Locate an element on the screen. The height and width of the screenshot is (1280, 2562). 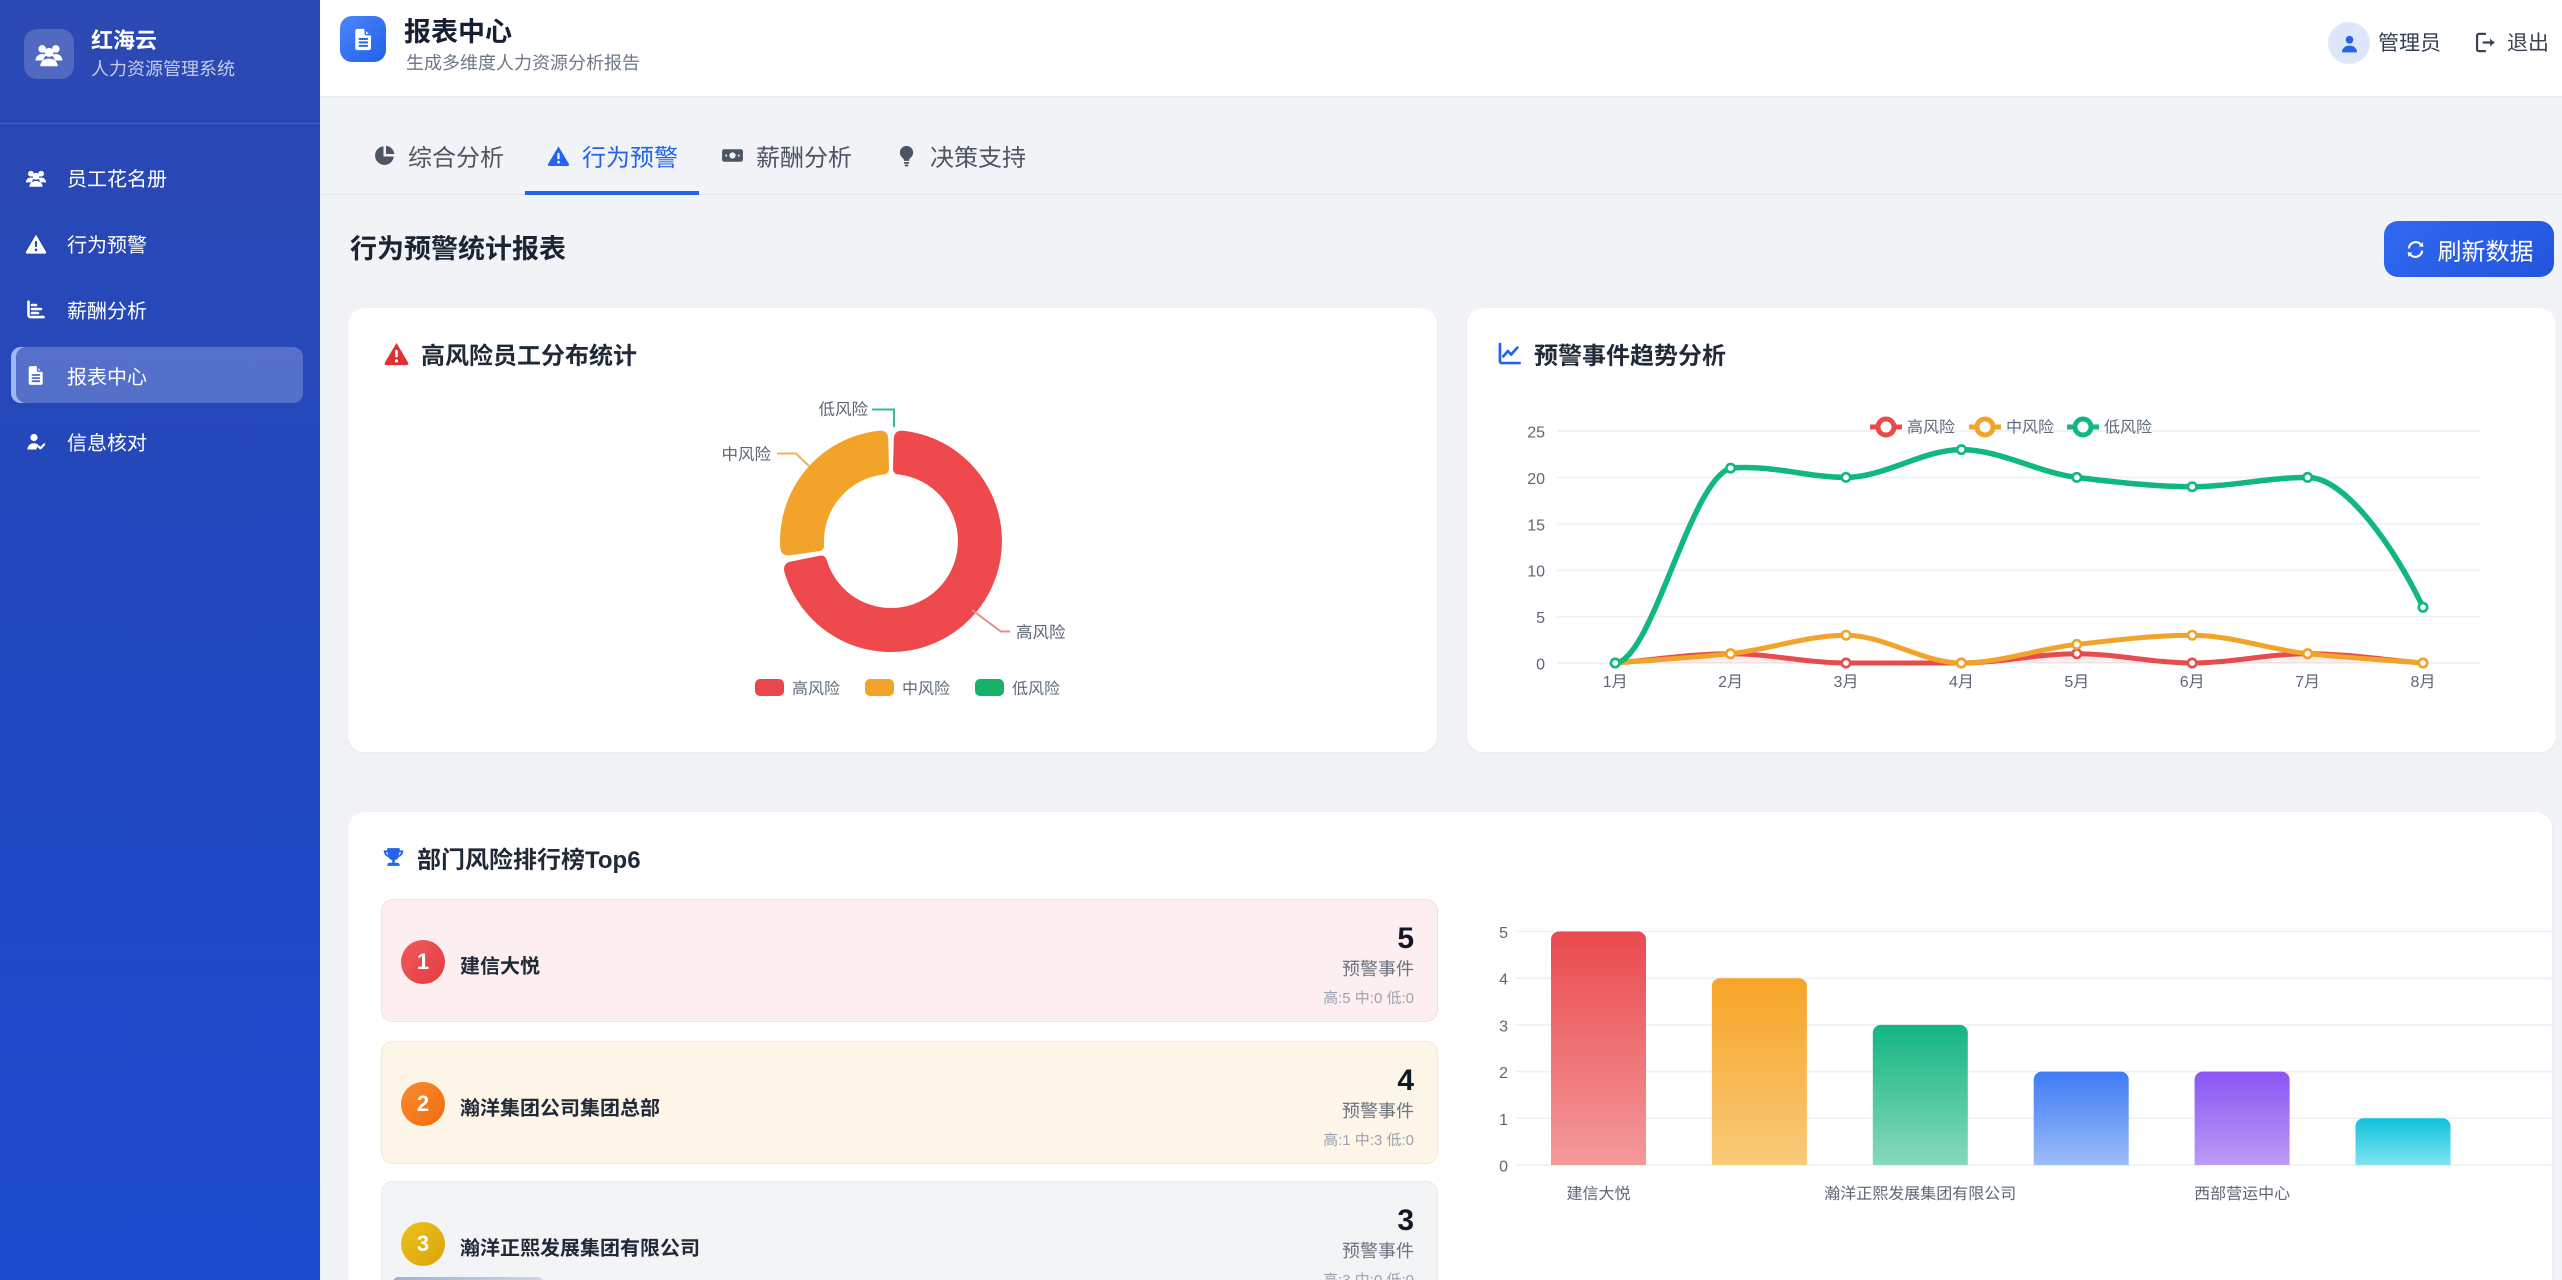
svg-text: 15 is located at coordinates (1536, 525).